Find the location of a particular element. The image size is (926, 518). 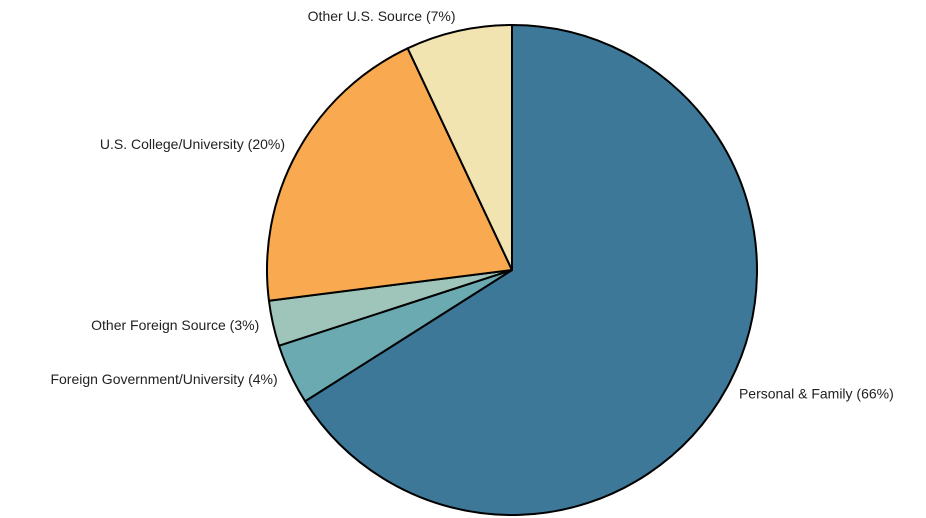

slice-label: Personal & Family (66%) is located at coordinates (816, 393).